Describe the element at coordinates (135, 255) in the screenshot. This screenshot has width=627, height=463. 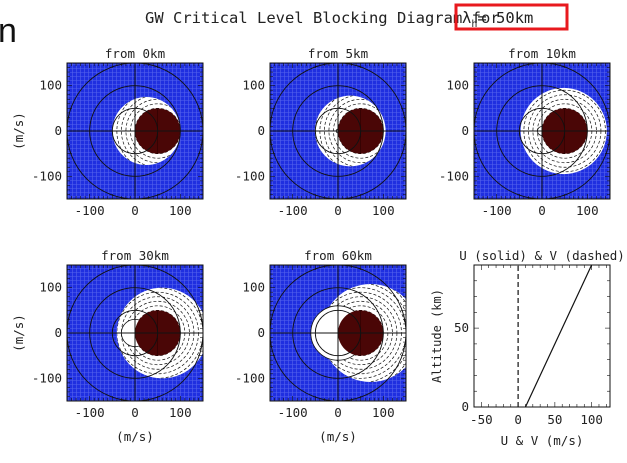
I see `panel-title: from 30km` at that location.